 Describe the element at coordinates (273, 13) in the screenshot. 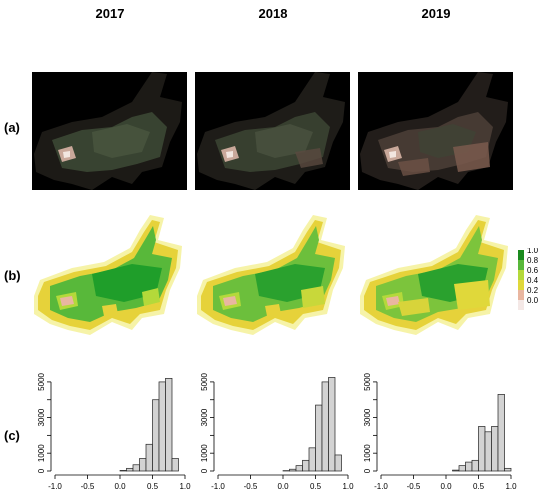

I see `year-header-2018: 2018` at that location.